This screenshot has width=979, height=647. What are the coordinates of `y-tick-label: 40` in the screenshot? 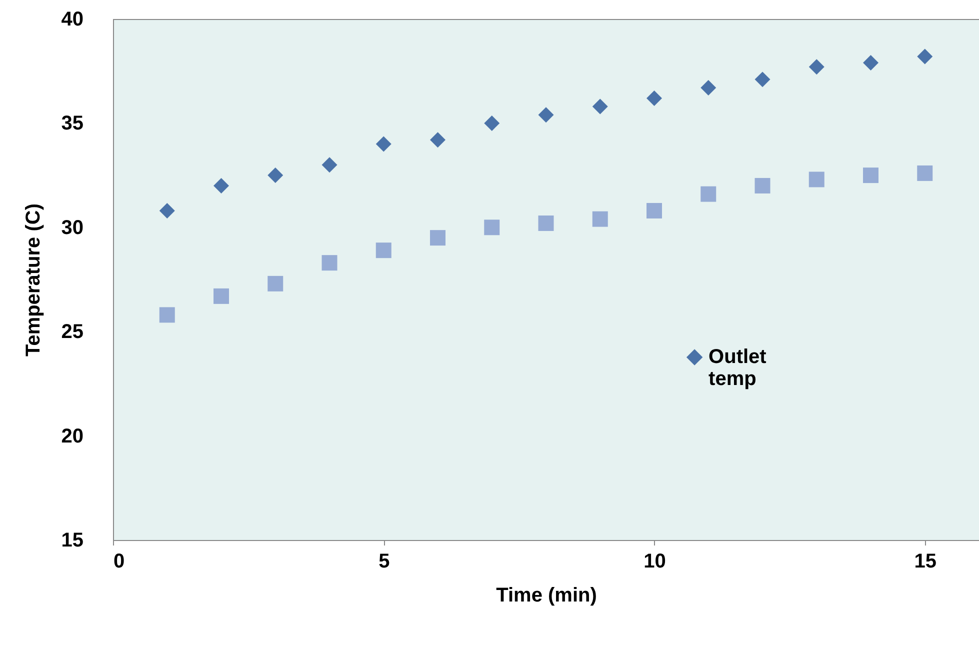 It's located at (72, 19).